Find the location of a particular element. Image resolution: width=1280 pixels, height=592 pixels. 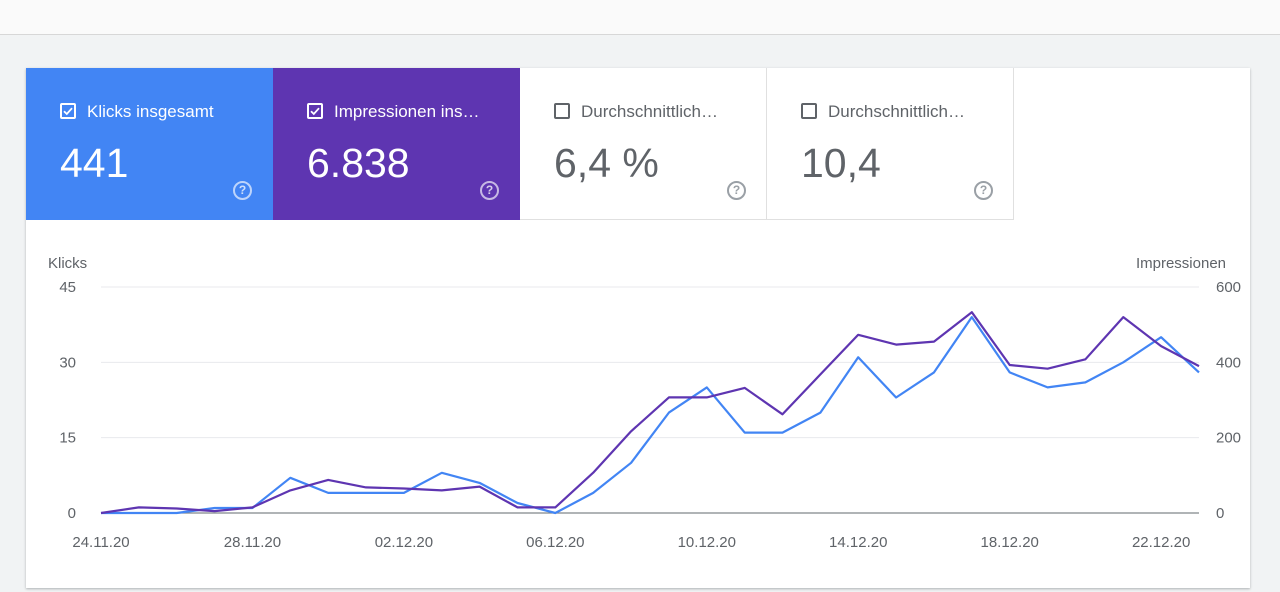

left-axis-title: Klicks is located at coordinates (67, 263).